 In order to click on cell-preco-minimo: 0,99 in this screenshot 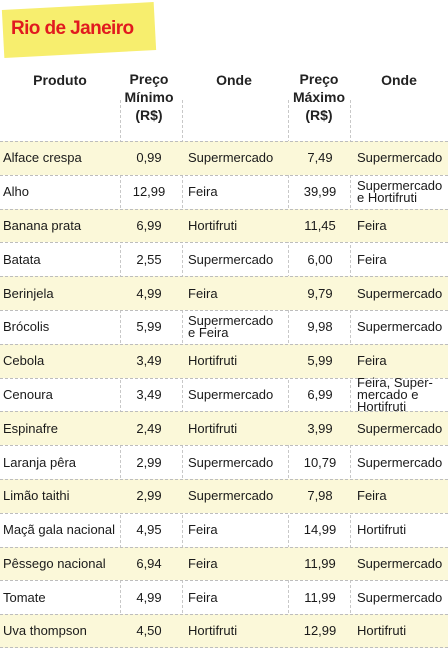, I will do `click(149, 158)`.